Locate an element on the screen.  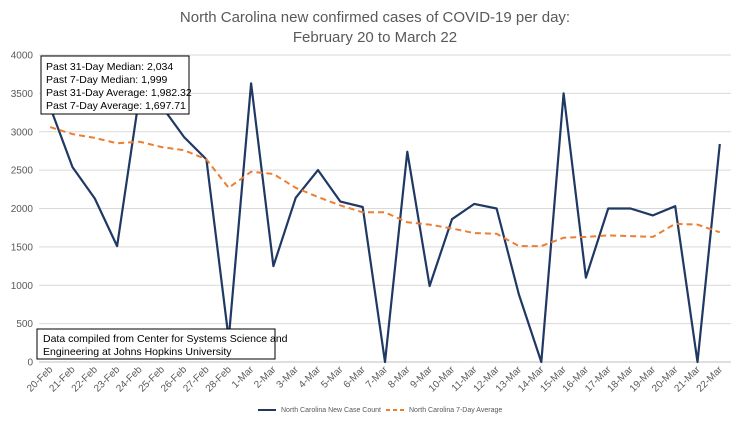
x-tick-label: 2-Mar is located at coordinates (265, 377).